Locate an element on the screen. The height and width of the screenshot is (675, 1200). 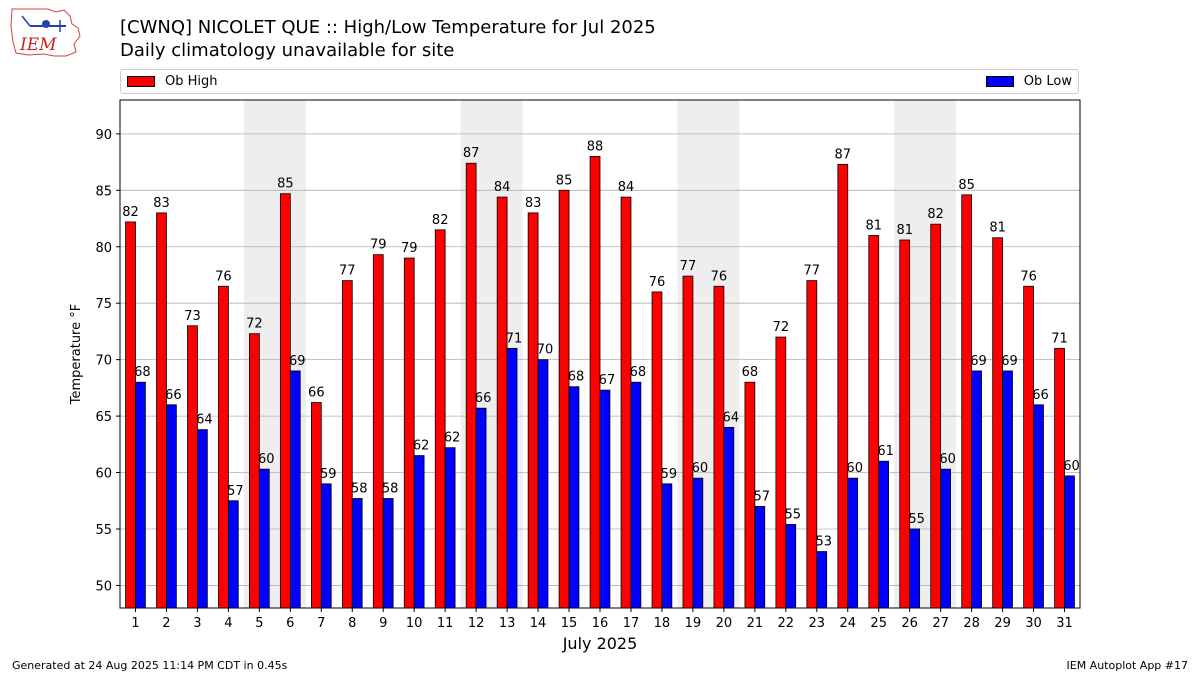
x-tick-label: 5 is located at coordinates (259, 623).